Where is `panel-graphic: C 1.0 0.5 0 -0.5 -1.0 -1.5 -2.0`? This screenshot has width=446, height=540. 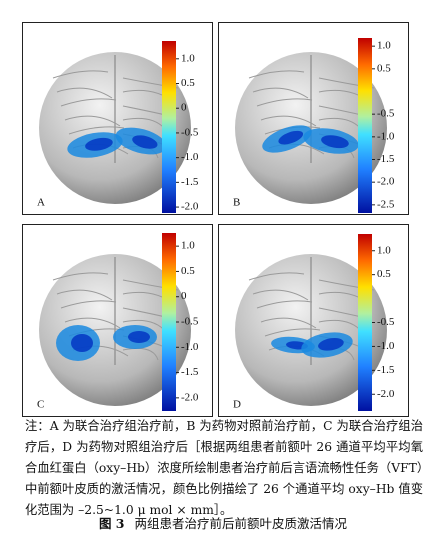 panel-graphic: C 1.0 0.5 0 -0.5 -1.0 -1.5 -2.0 is located at coordinates (118, 322).